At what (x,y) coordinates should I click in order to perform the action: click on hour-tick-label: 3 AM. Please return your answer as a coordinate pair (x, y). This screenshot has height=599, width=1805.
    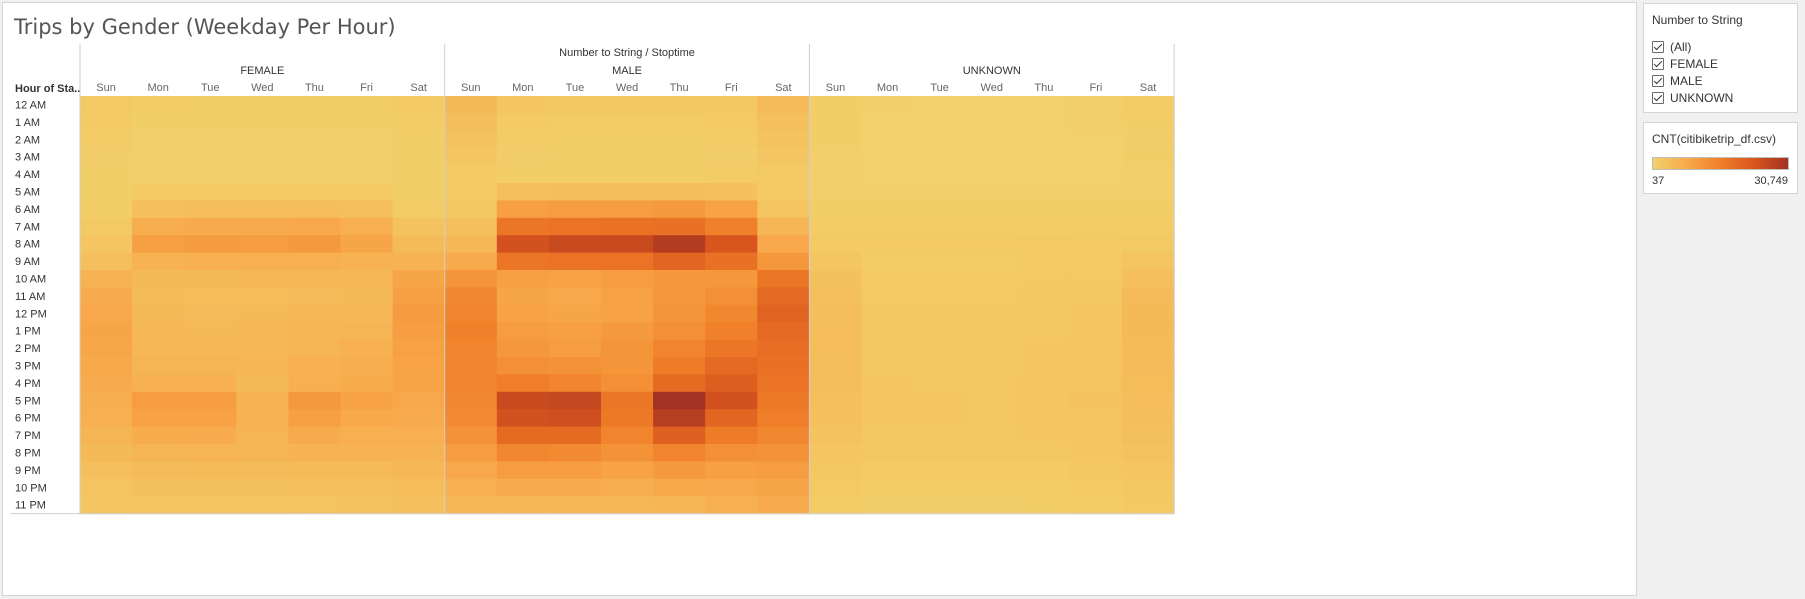
    Looking at the image, I should click on (27, 158).